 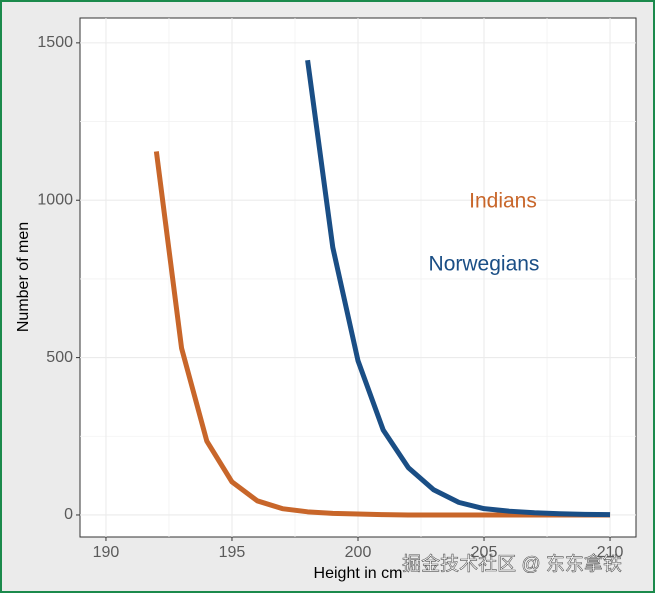 What do you see at coordinates (484, 552) in the screenshot?
I see `x-tick-label: 205` at bounding box center [484, 552].